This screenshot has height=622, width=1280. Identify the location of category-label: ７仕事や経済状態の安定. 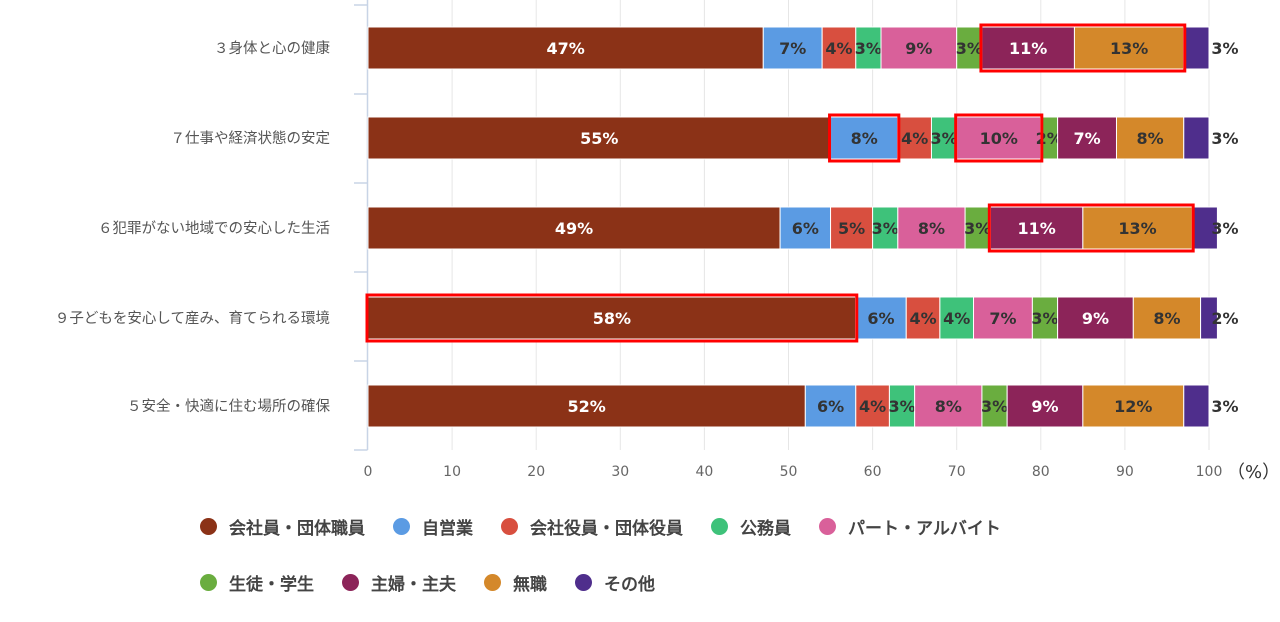
(251, 138).